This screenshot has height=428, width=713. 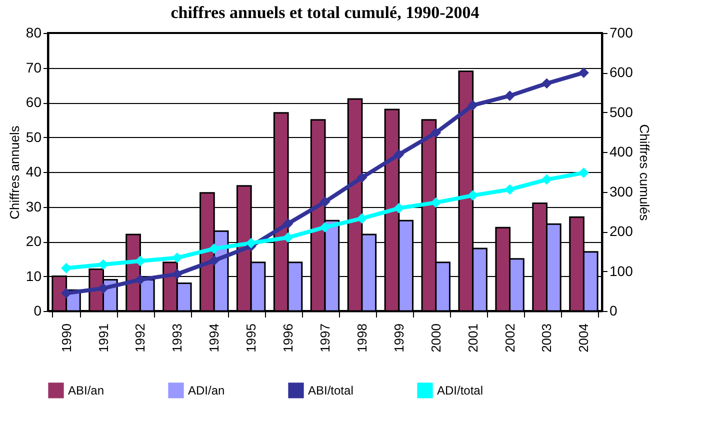 What do you see at coordinates (472, 338) in the screenshot?
I see `x-tick-label: 2001` at bounding box center [472, 338].